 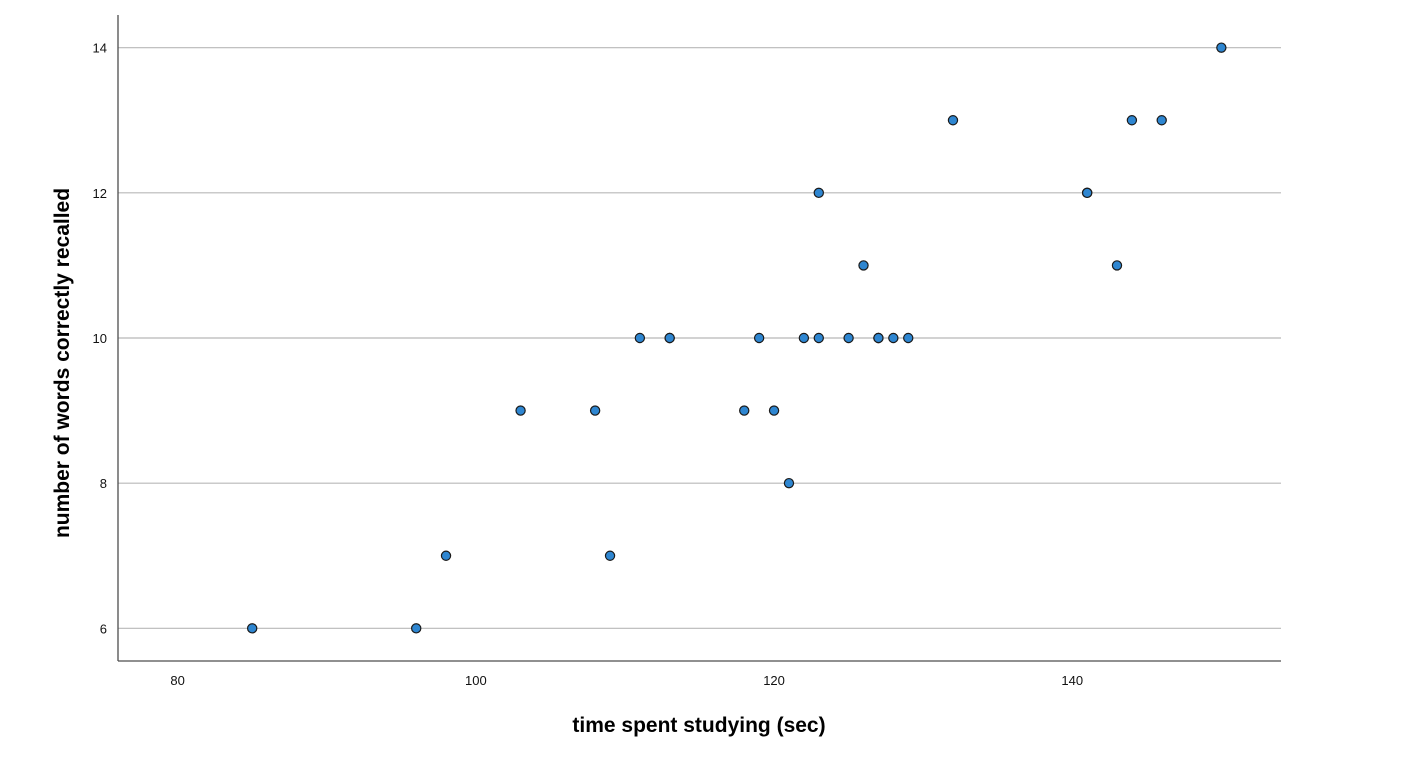 I want to click on x-tick-label: 140, so click(x=1072, y=680).